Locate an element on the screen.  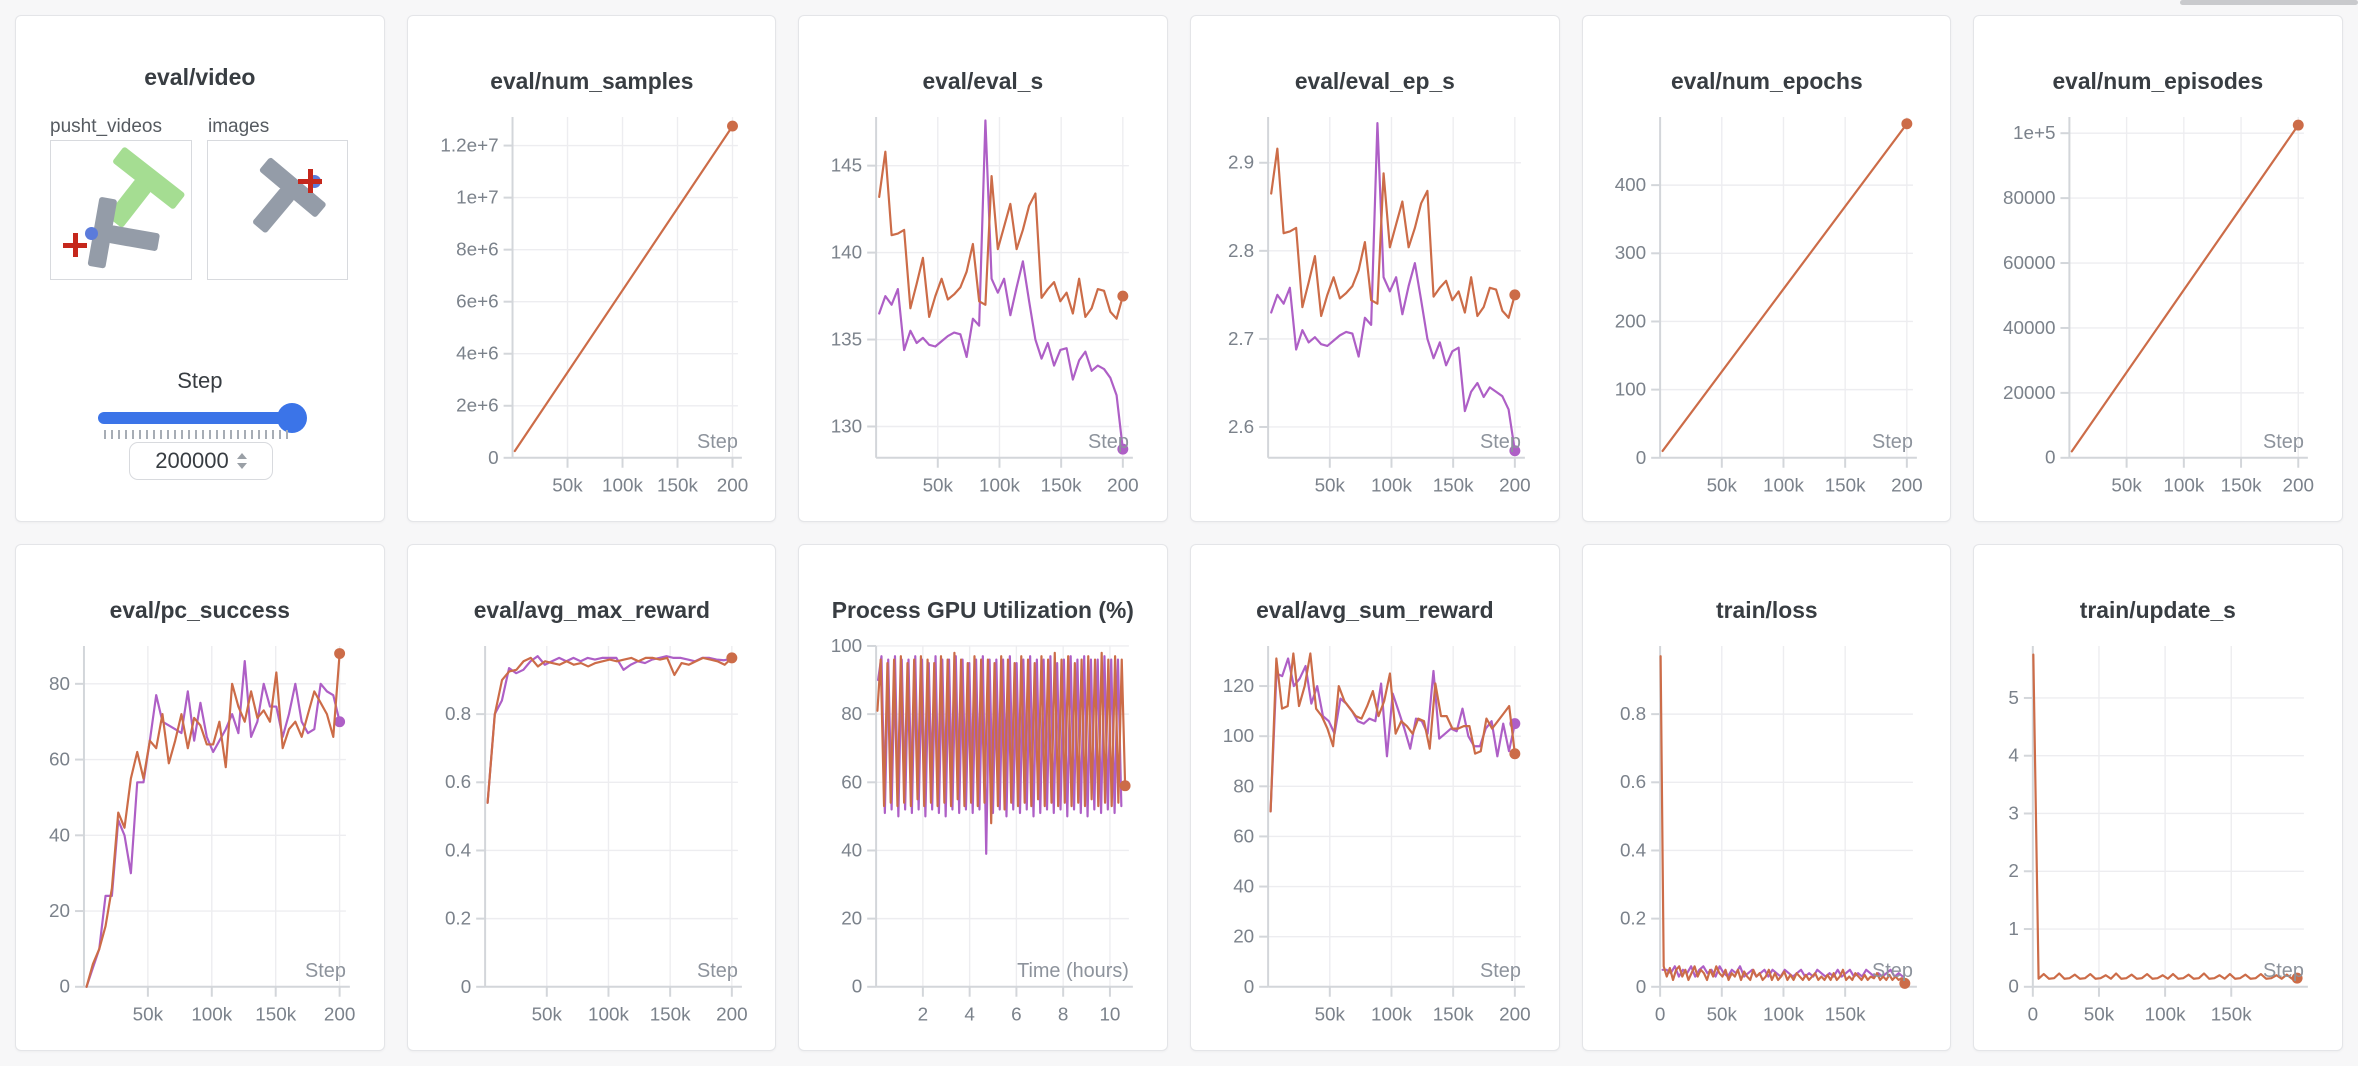
step-number-input: 200000 is located at coordinates (201, 461).